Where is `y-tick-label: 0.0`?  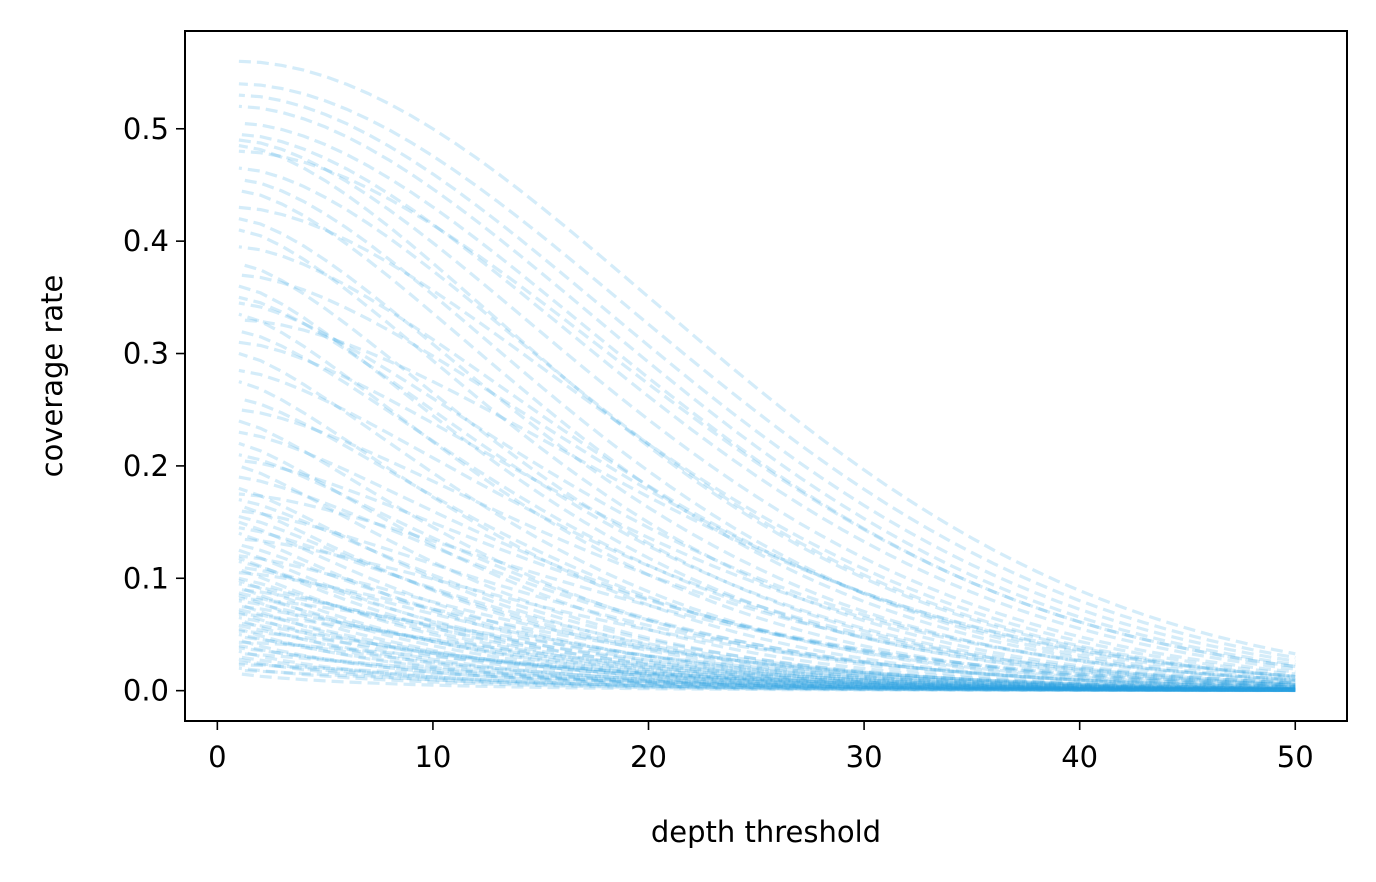
y-tick-label: 0.0 is located at coordinates (146, 691).